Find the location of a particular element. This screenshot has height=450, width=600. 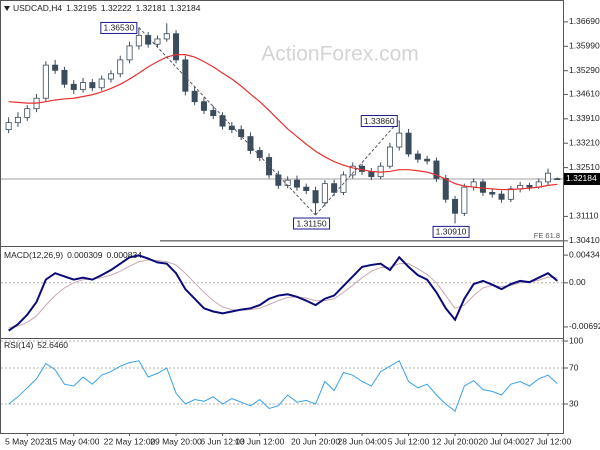

y-tick-label: -0.00692 is located at coordinates (584, 326).